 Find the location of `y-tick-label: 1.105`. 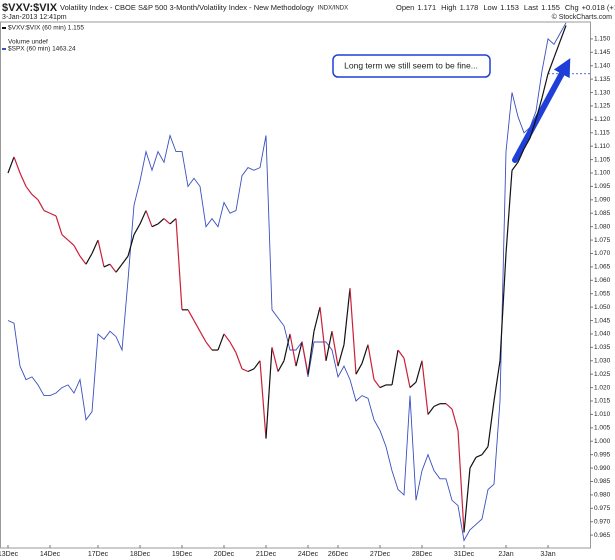

y-tick-label: 1.105 is located at coordinates (602, 159).